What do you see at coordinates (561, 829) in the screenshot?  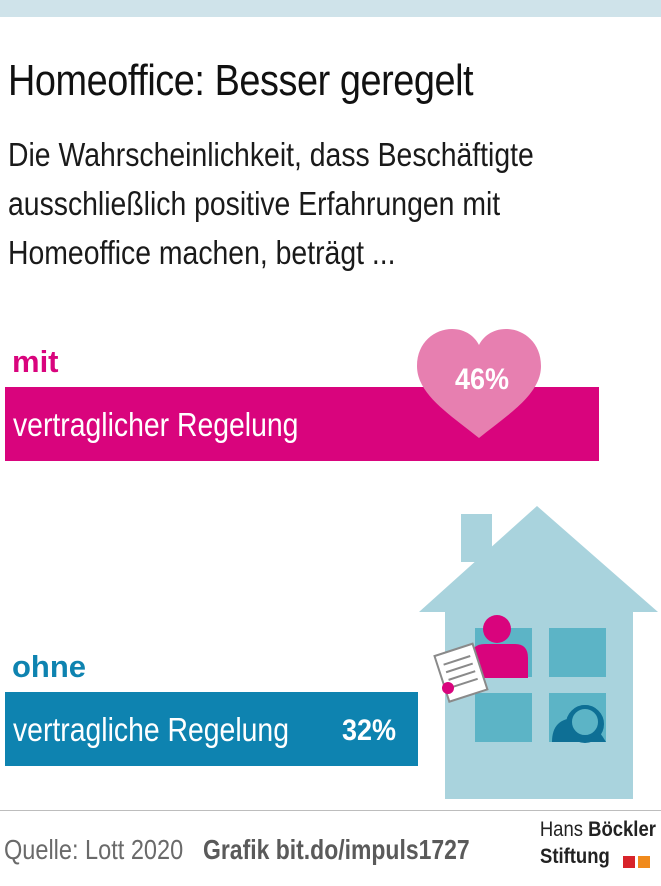 I see `logo-text-hans: Hans` at bounding box center [561, 829].